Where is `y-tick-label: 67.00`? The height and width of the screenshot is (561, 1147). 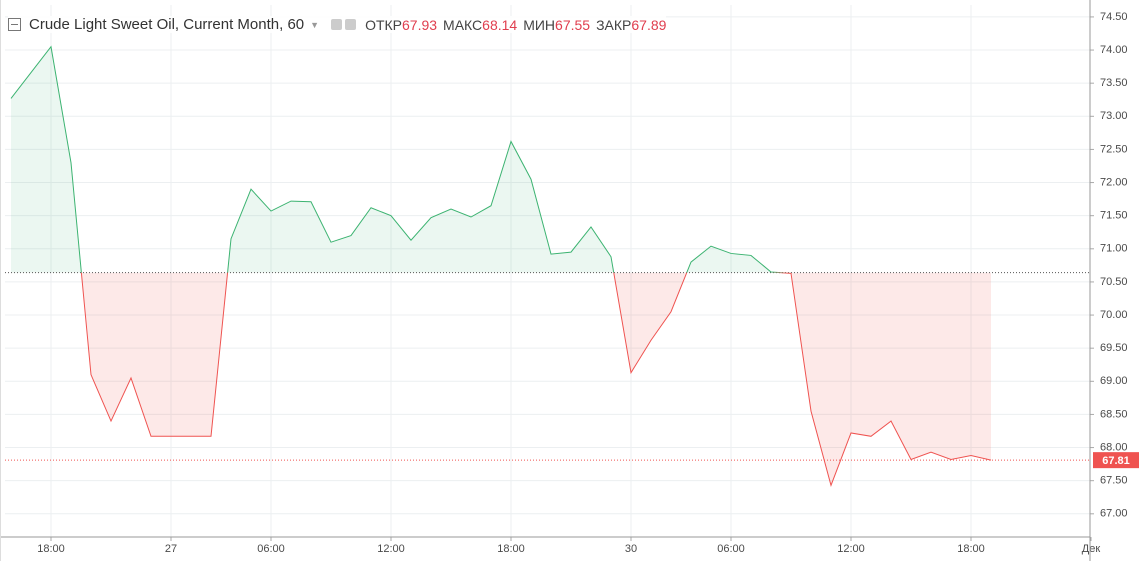 y-tick-label: 67.00 is located at coordinates (1114, 514).